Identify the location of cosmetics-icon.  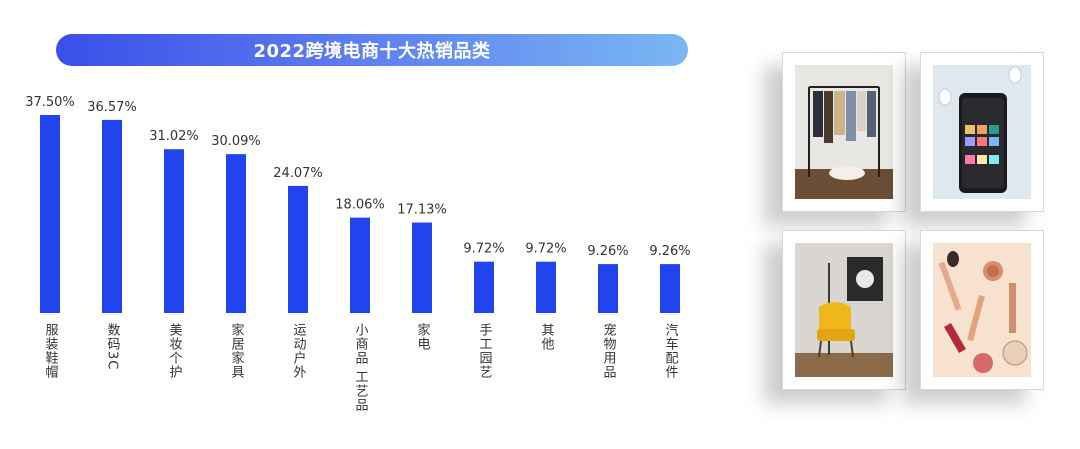
(982, 310).